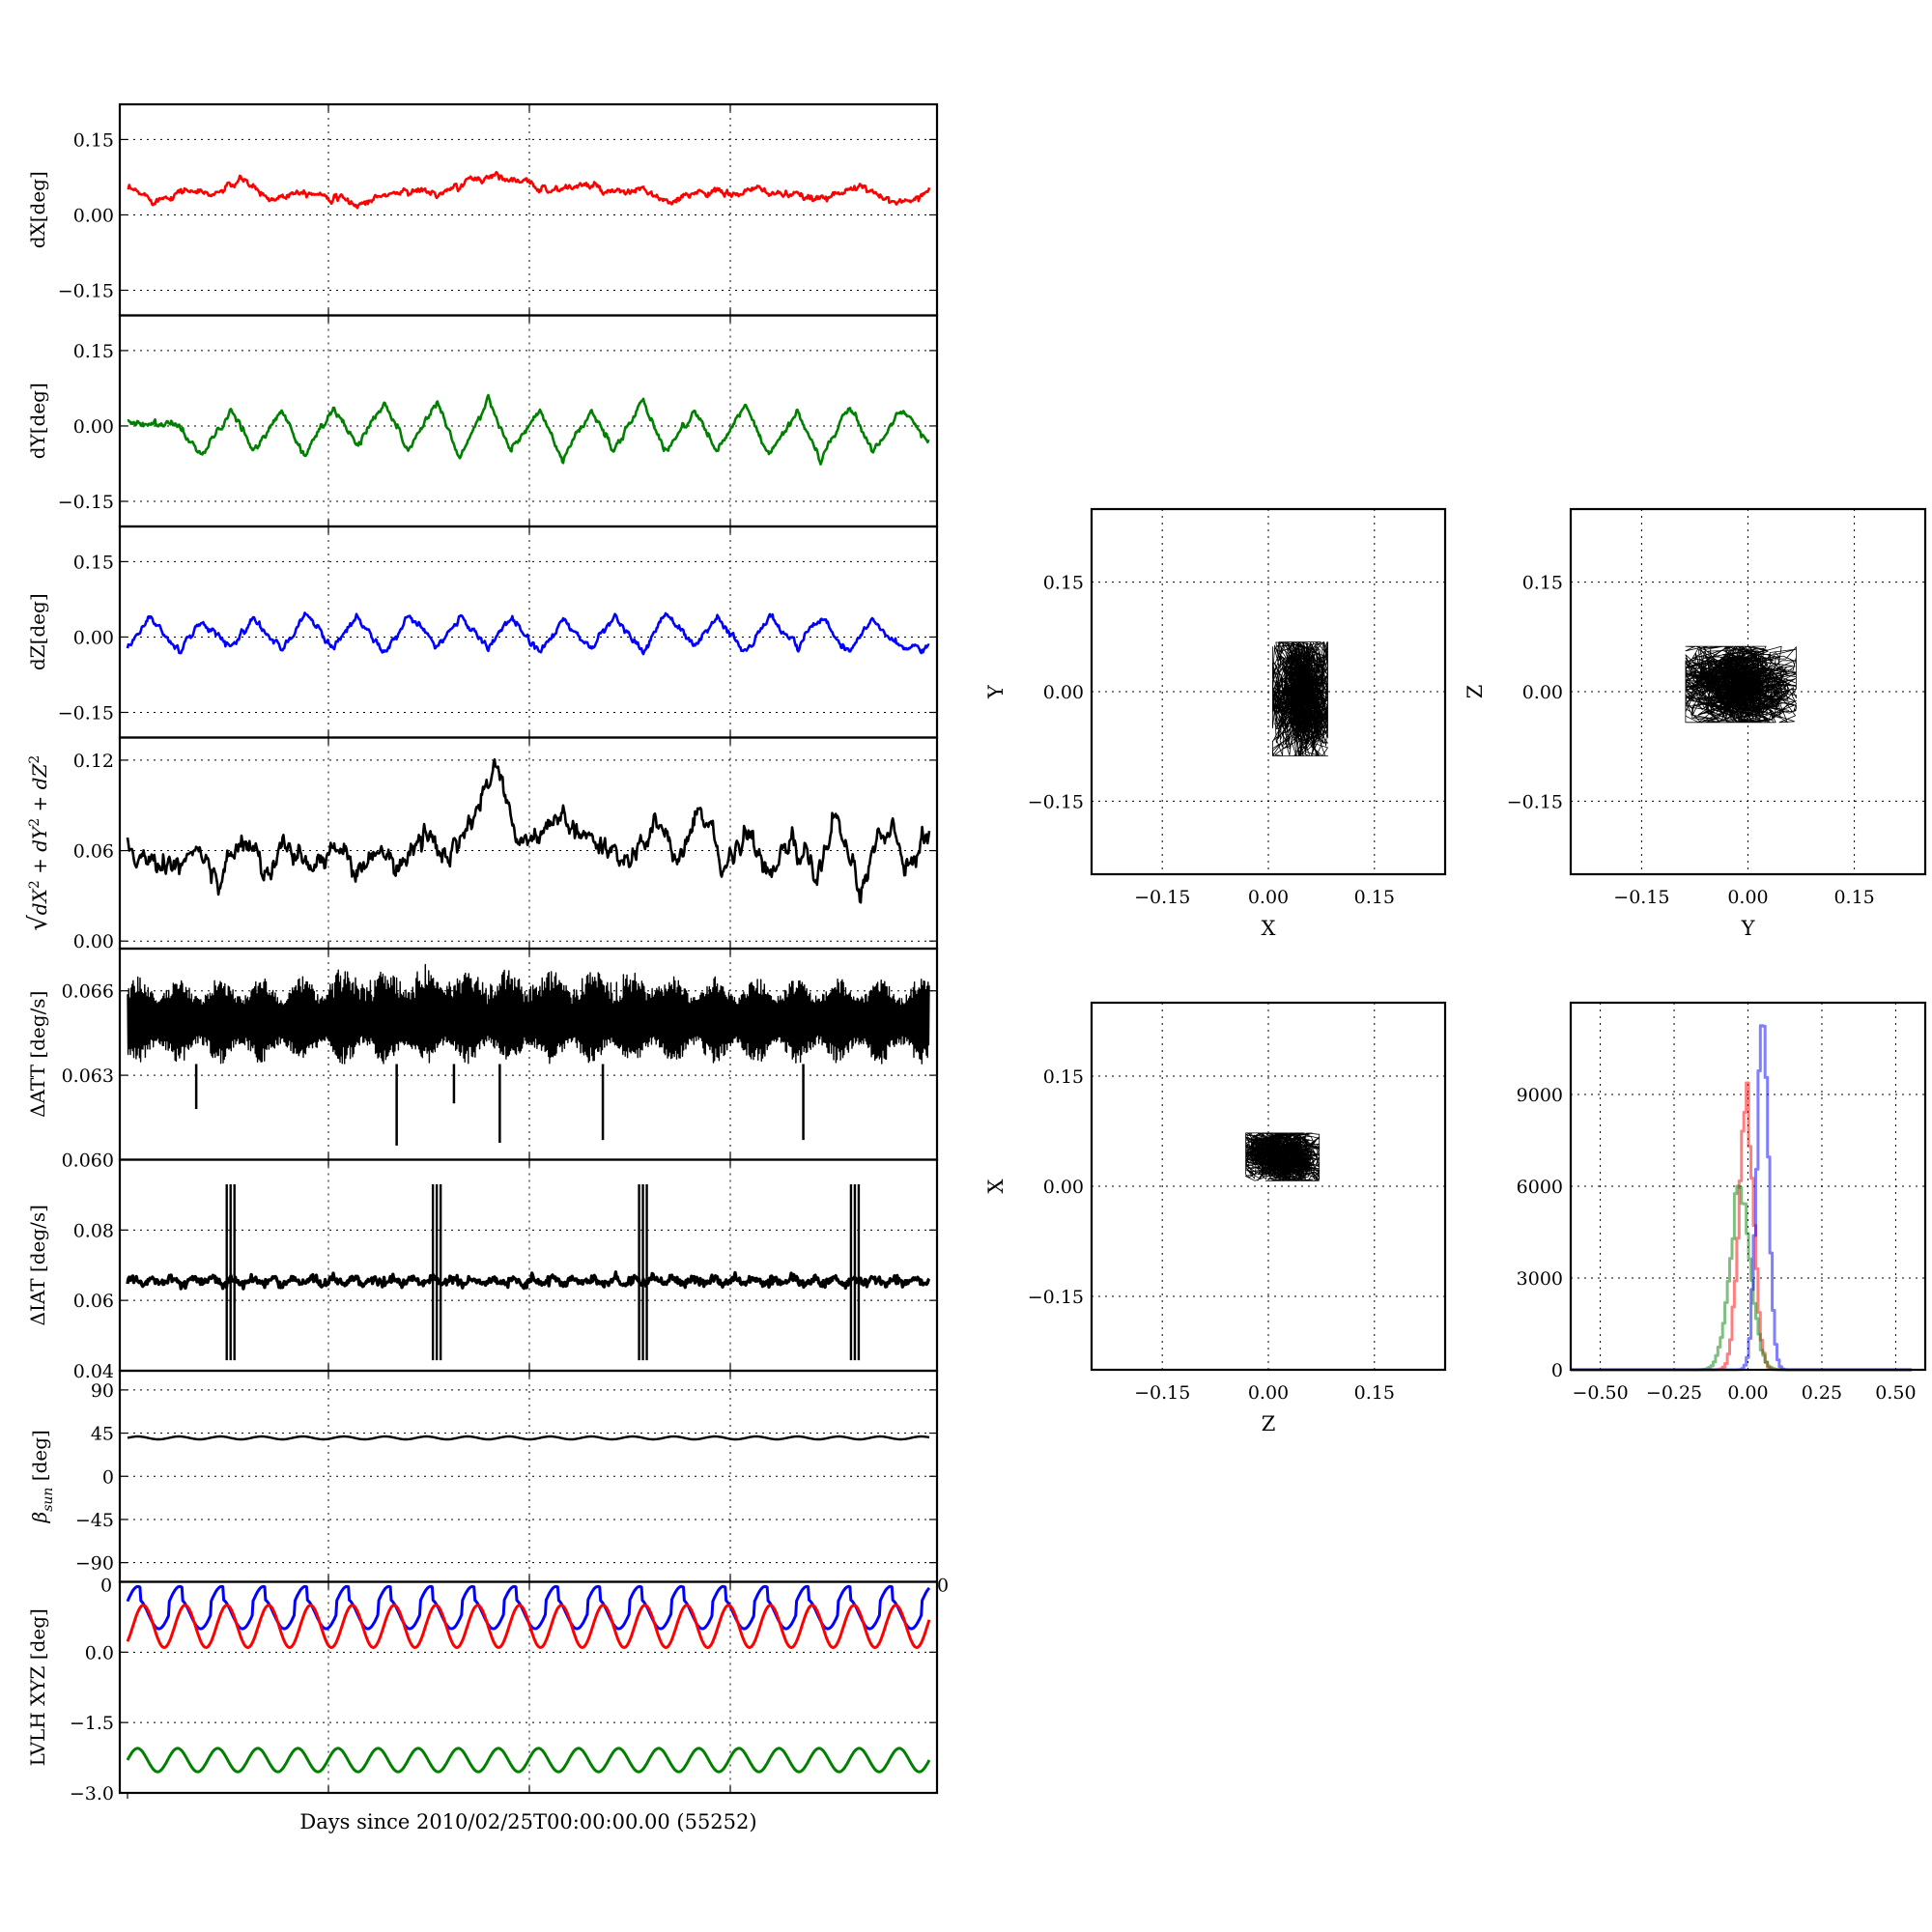 Image resolution: width=1932 pixels, height=1932 pixels. Describe the element at coordinates (1268, 1186) in the screenshot. I see `zx-frame` at that location.